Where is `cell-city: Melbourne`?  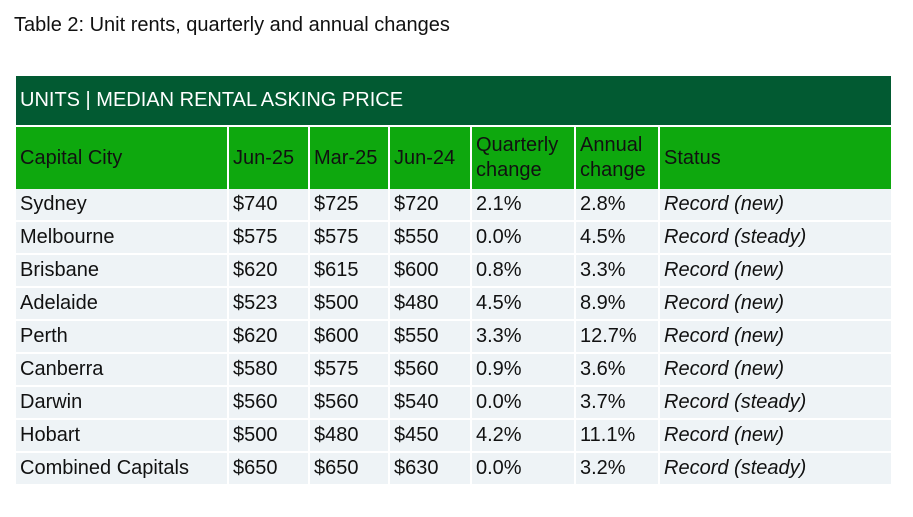
cell-city: Melbourne is located at coordinates (122, 236).